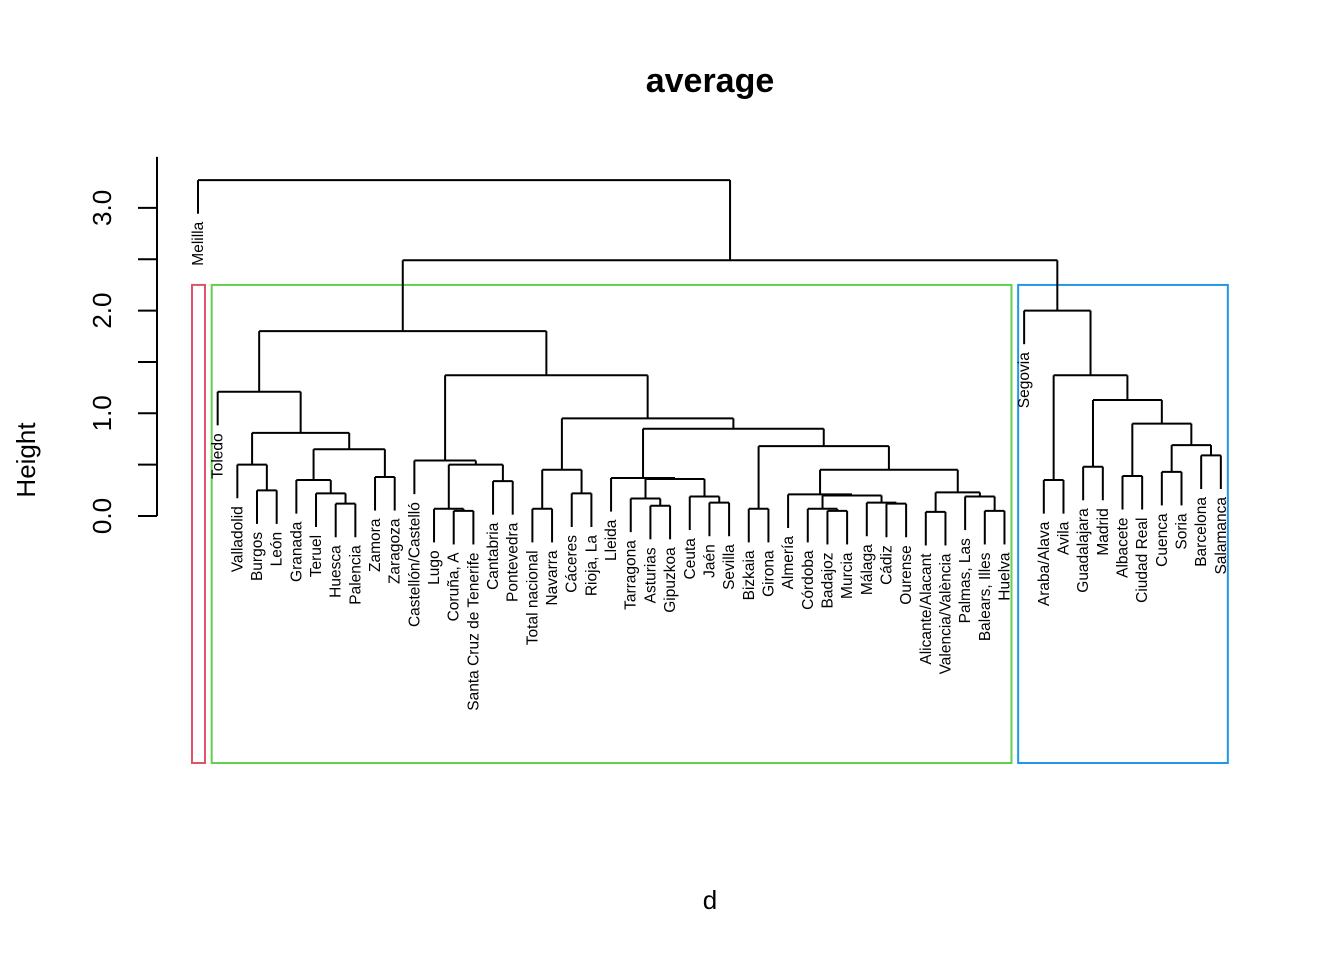 Image resolution: width=1344 pixels, height=960 pixels. I want to click on leaf-label: Huelva, so click(1004, 576).